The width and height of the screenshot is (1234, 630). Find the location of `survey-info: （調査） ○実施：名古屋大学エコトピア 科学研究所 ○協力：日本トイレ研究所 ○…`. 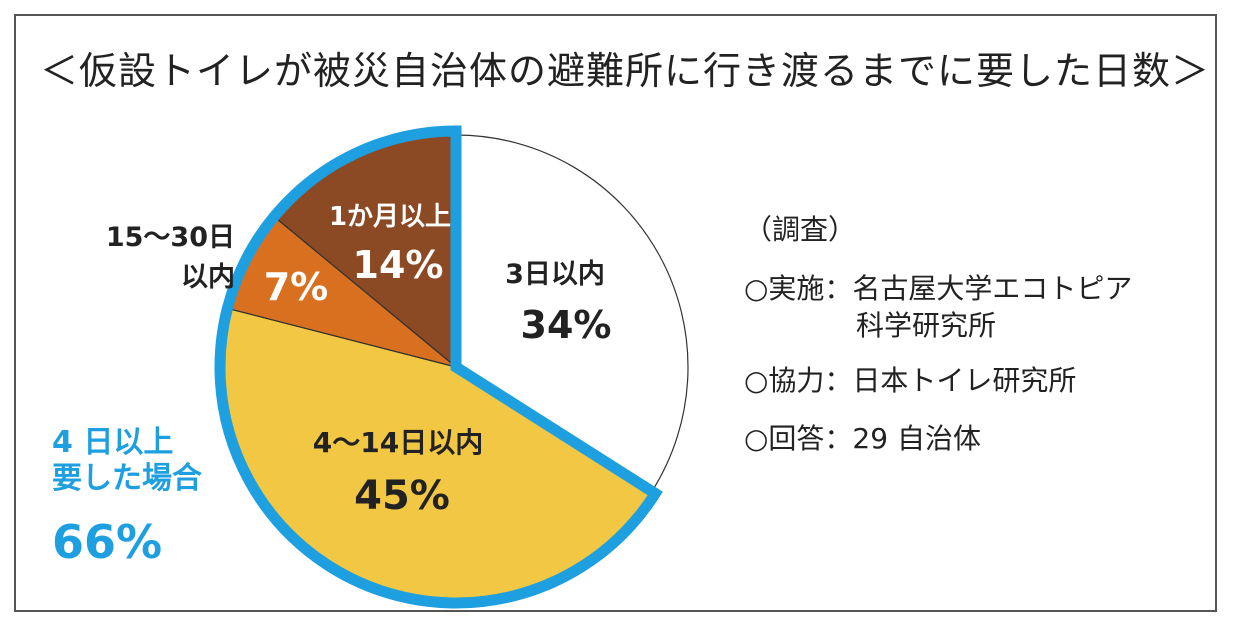

survey-info: （調査） ○実施：名古屋大学エコトピア 科学研究所 ○協力：日本トイレ研究所 ○… is located at coordinates (938, 338).